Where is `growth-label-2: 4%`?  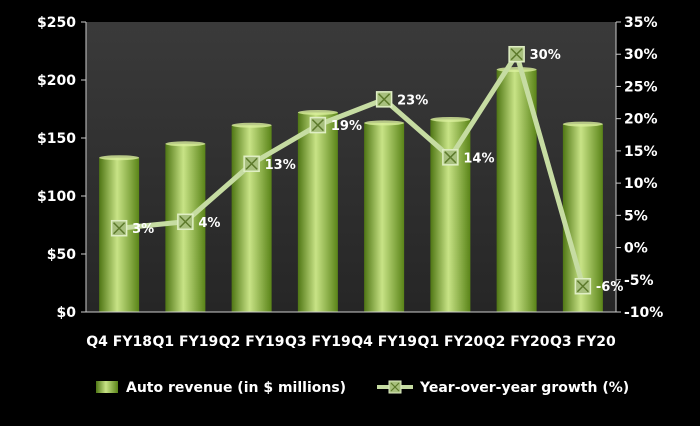
growth-label-2: 4% is located at coordinates (209, 223).